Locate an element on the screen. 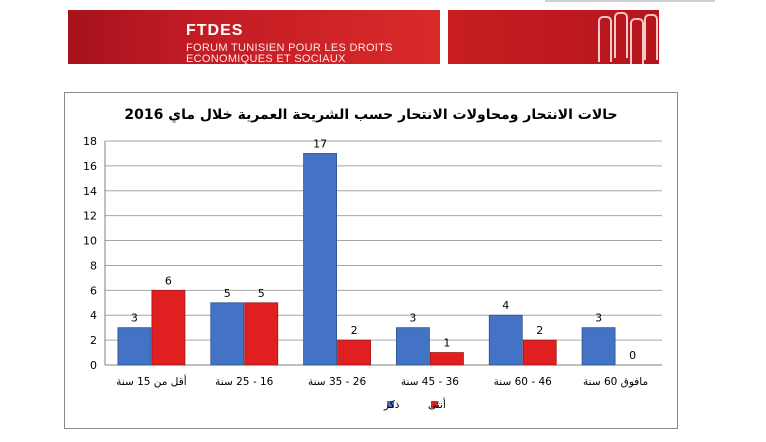 Image resolution: width=766 pixels, height=442 pixels. x-tick-label: 26 - 35 سنة is located at coordinates (337, 382).